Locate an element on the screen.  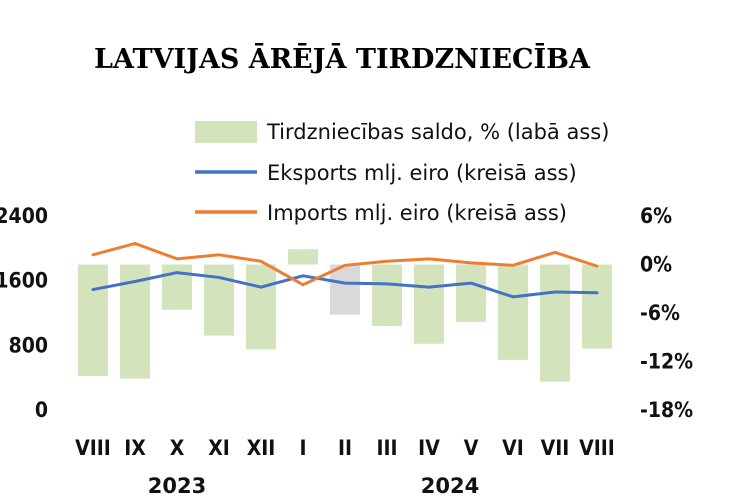
chart-title: LATVIJAS ĀRĒJĀ TIRDZNIECĪBA is located at coordinates (342, 58).